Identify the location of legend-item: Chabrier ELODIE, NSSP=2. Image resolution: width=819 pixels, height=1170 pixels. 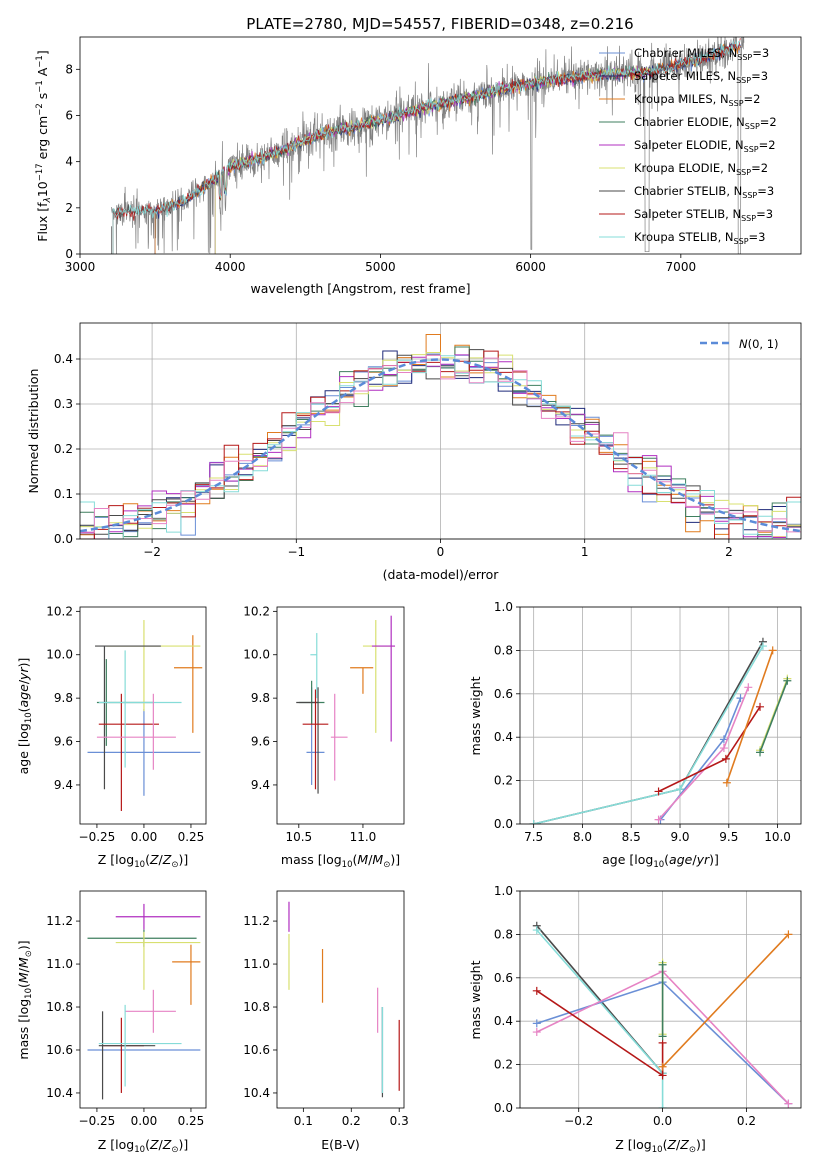
(688, 123).